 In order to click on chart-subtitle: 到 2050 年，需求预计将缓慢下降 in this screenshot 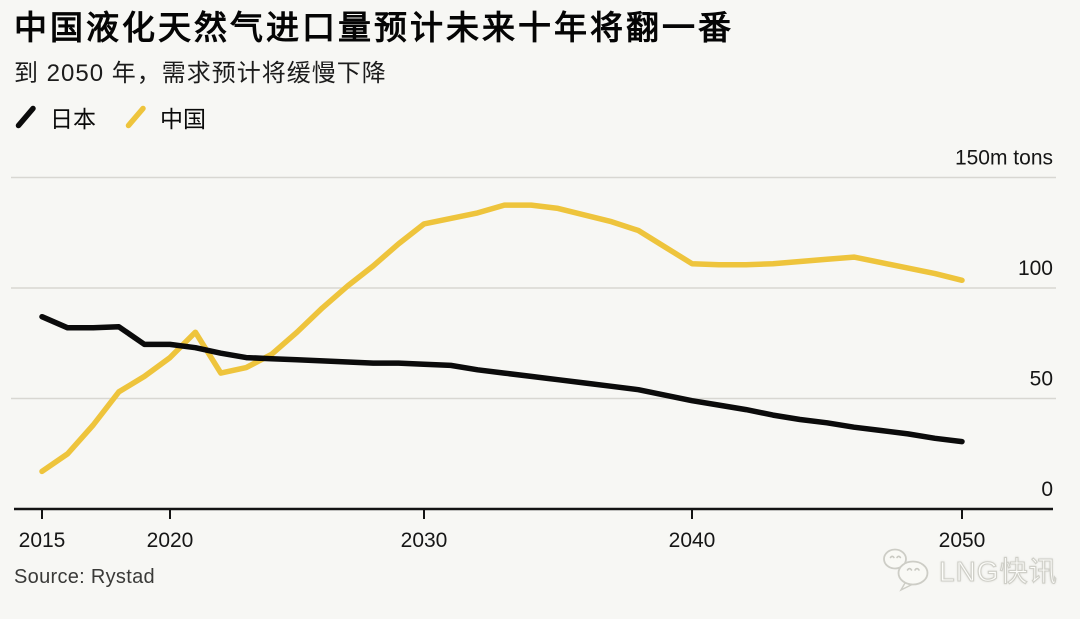, I will do `click(200, 73)`.